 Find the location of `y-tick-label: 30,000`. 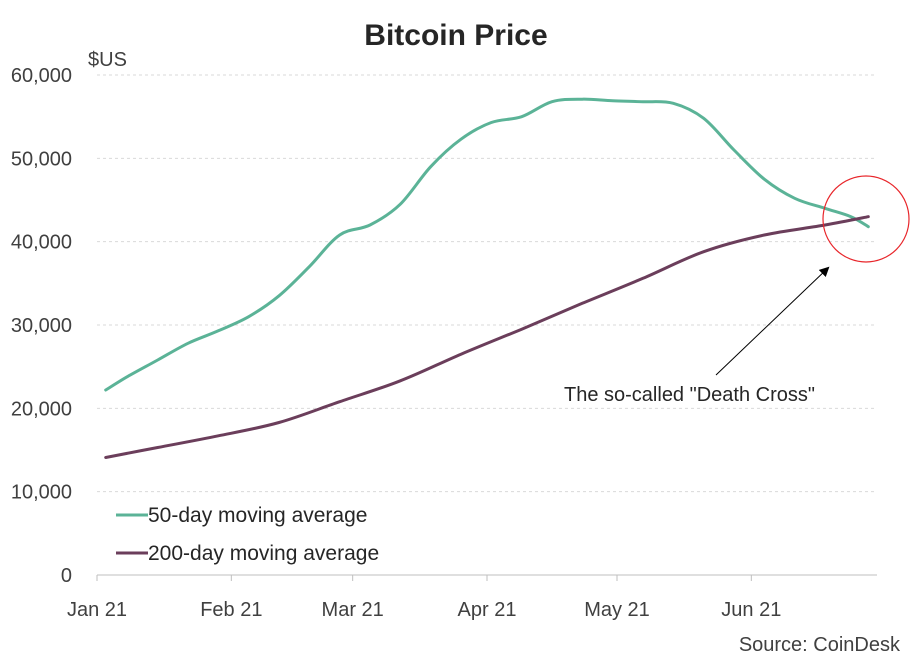

y-tick-label: 30,000 is located at coordinates (41, 326).